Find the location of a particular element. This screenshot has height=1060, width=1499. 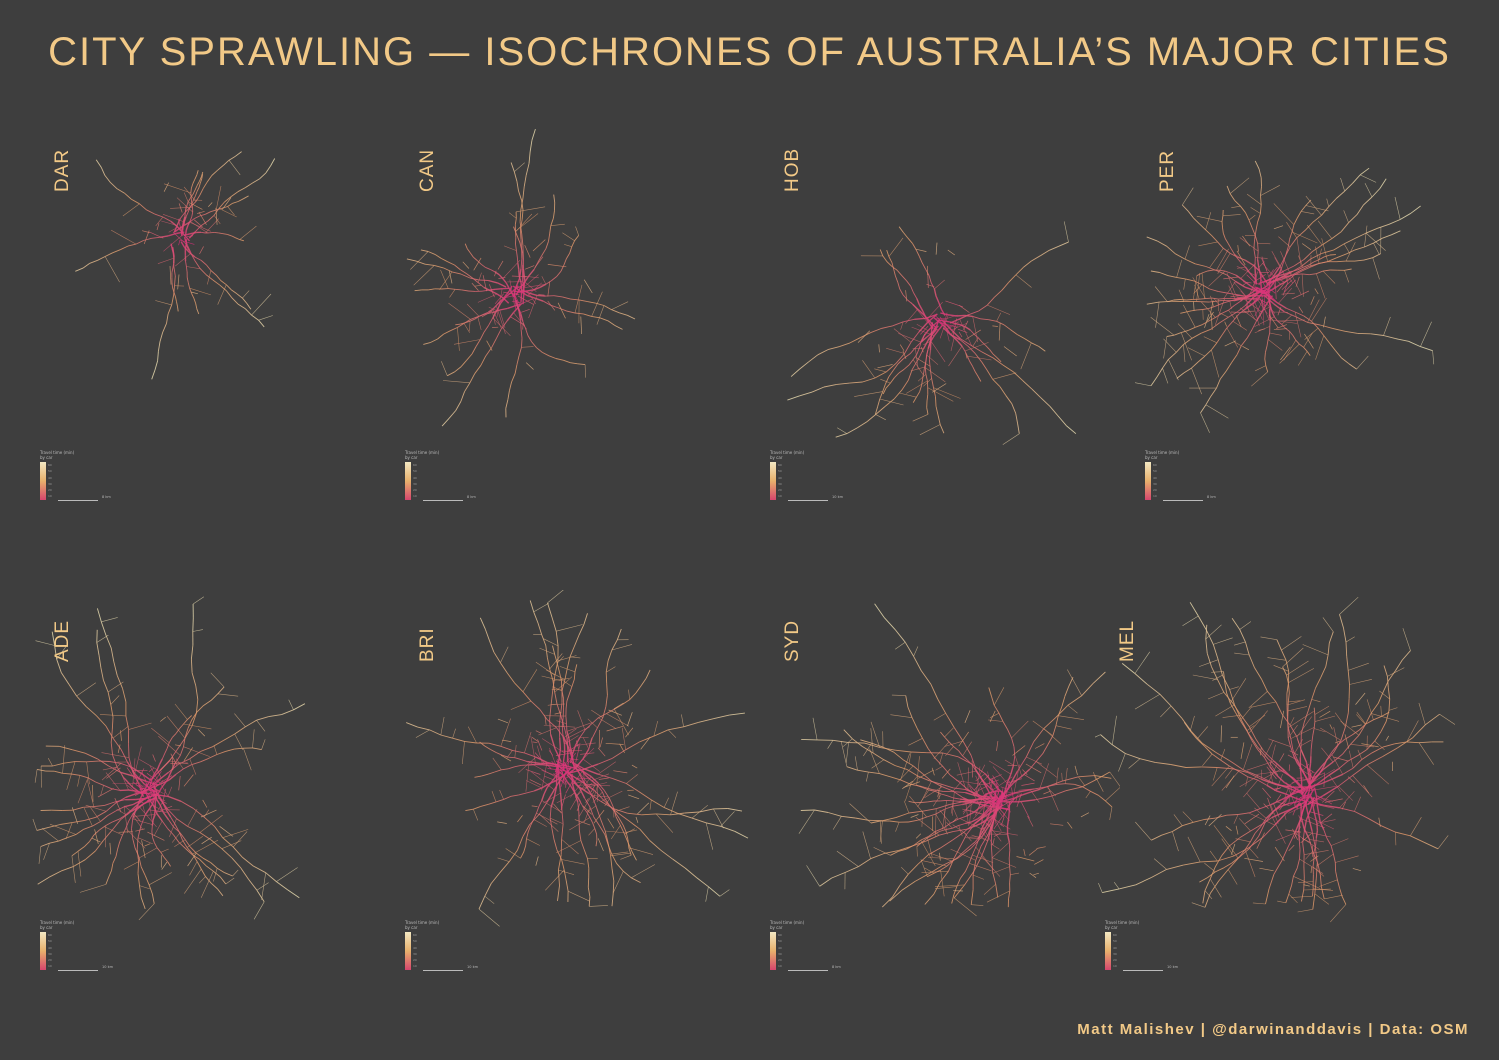

legend-title: Travel time (min) by car is located at coordinates (422, 925).